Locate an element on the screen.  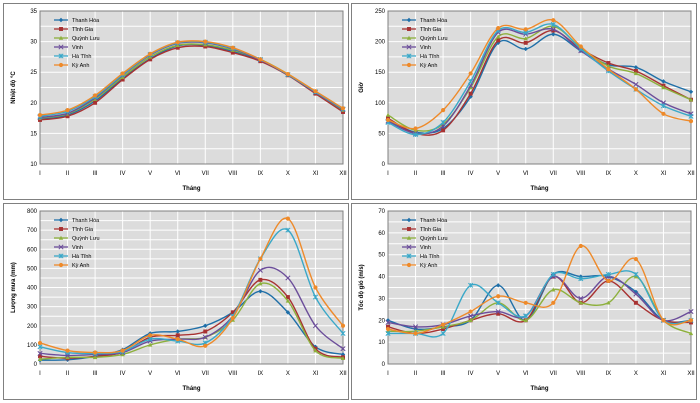
y-tick-label: 70 is located at coordinates (381, 212).